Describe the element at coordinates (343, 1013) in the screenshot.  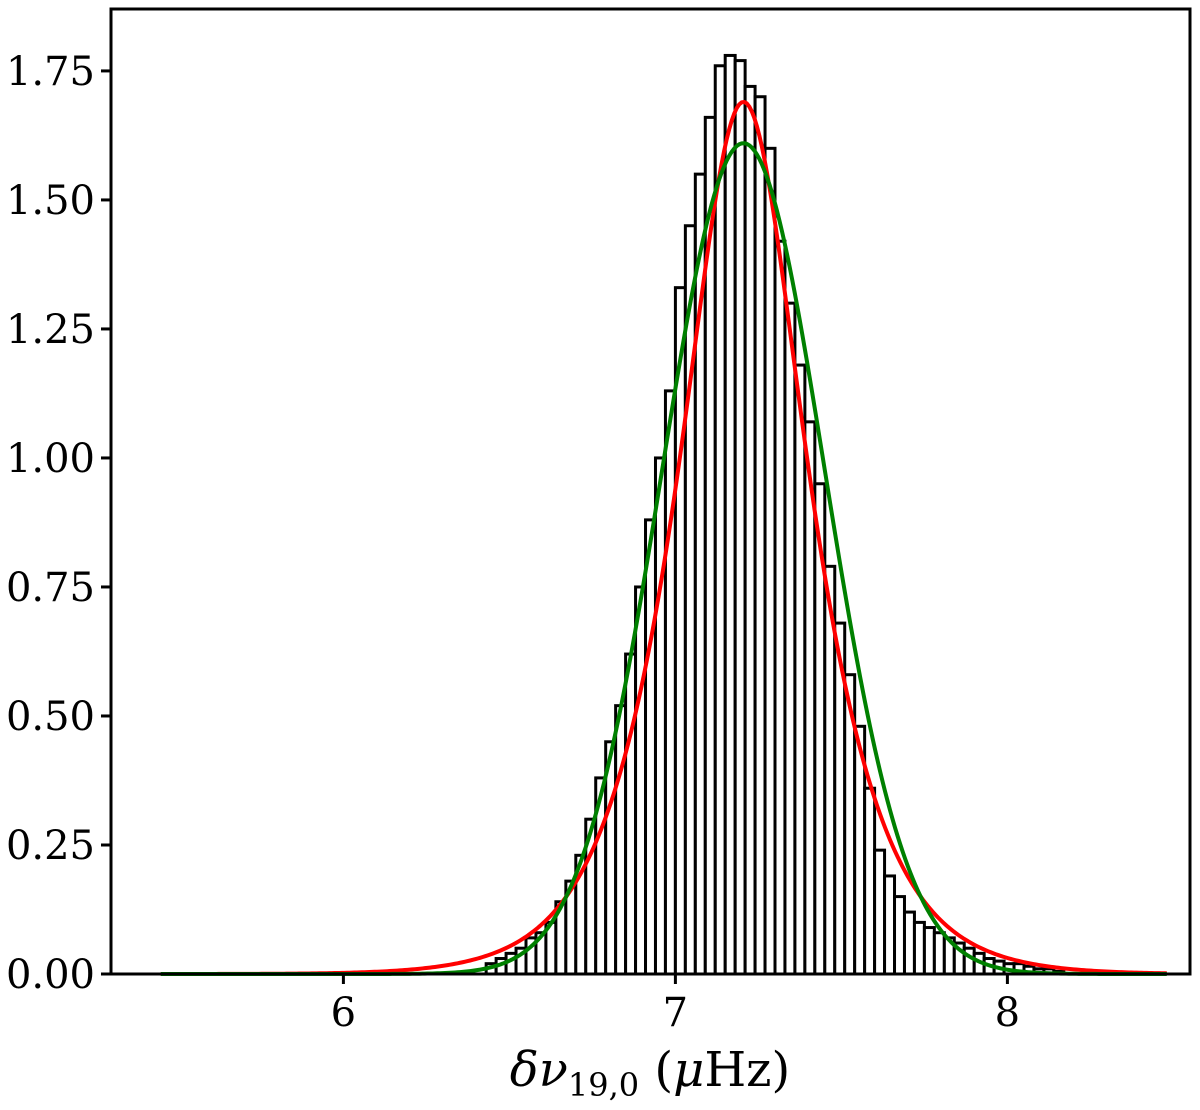
I see `x-tick-label: 6` at that location.